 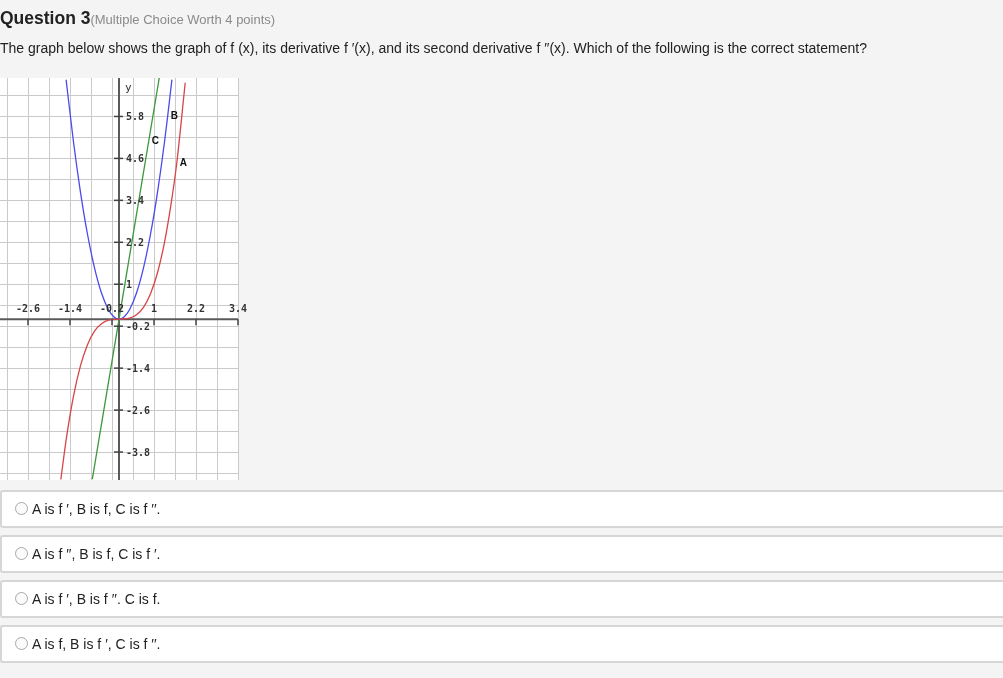 What do you see at coordinates (28, 308) in the screenshot?
I see `x-tick-label: -2.6` at bounding box center [28, 308].